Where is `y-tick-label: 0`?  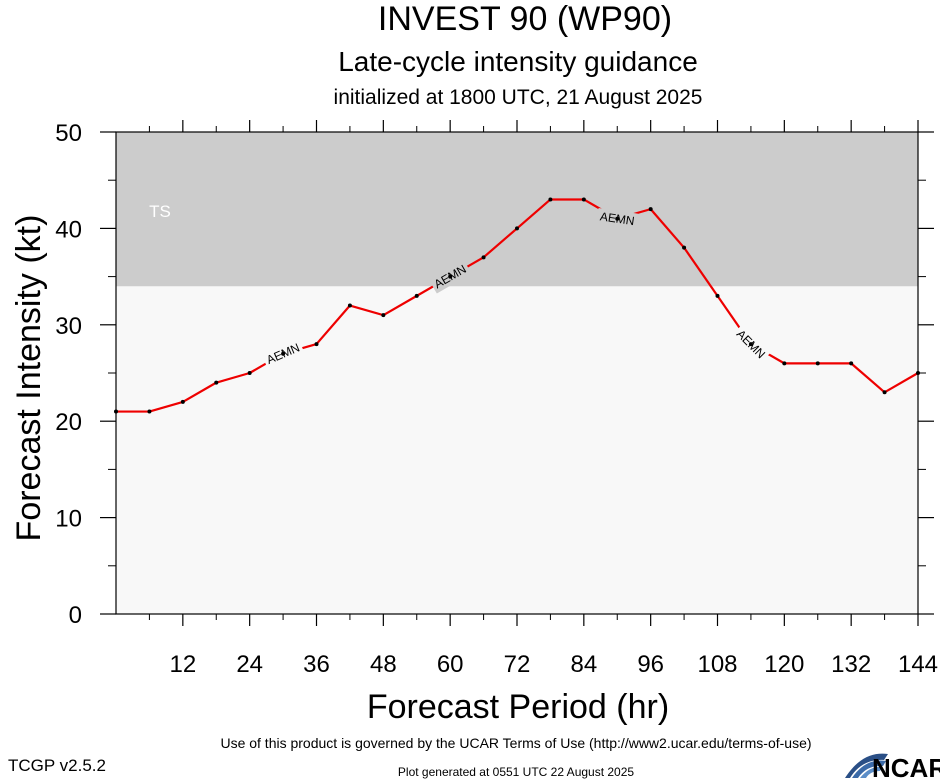
y-tick-label: 0 is located at coordinates (75, 615).